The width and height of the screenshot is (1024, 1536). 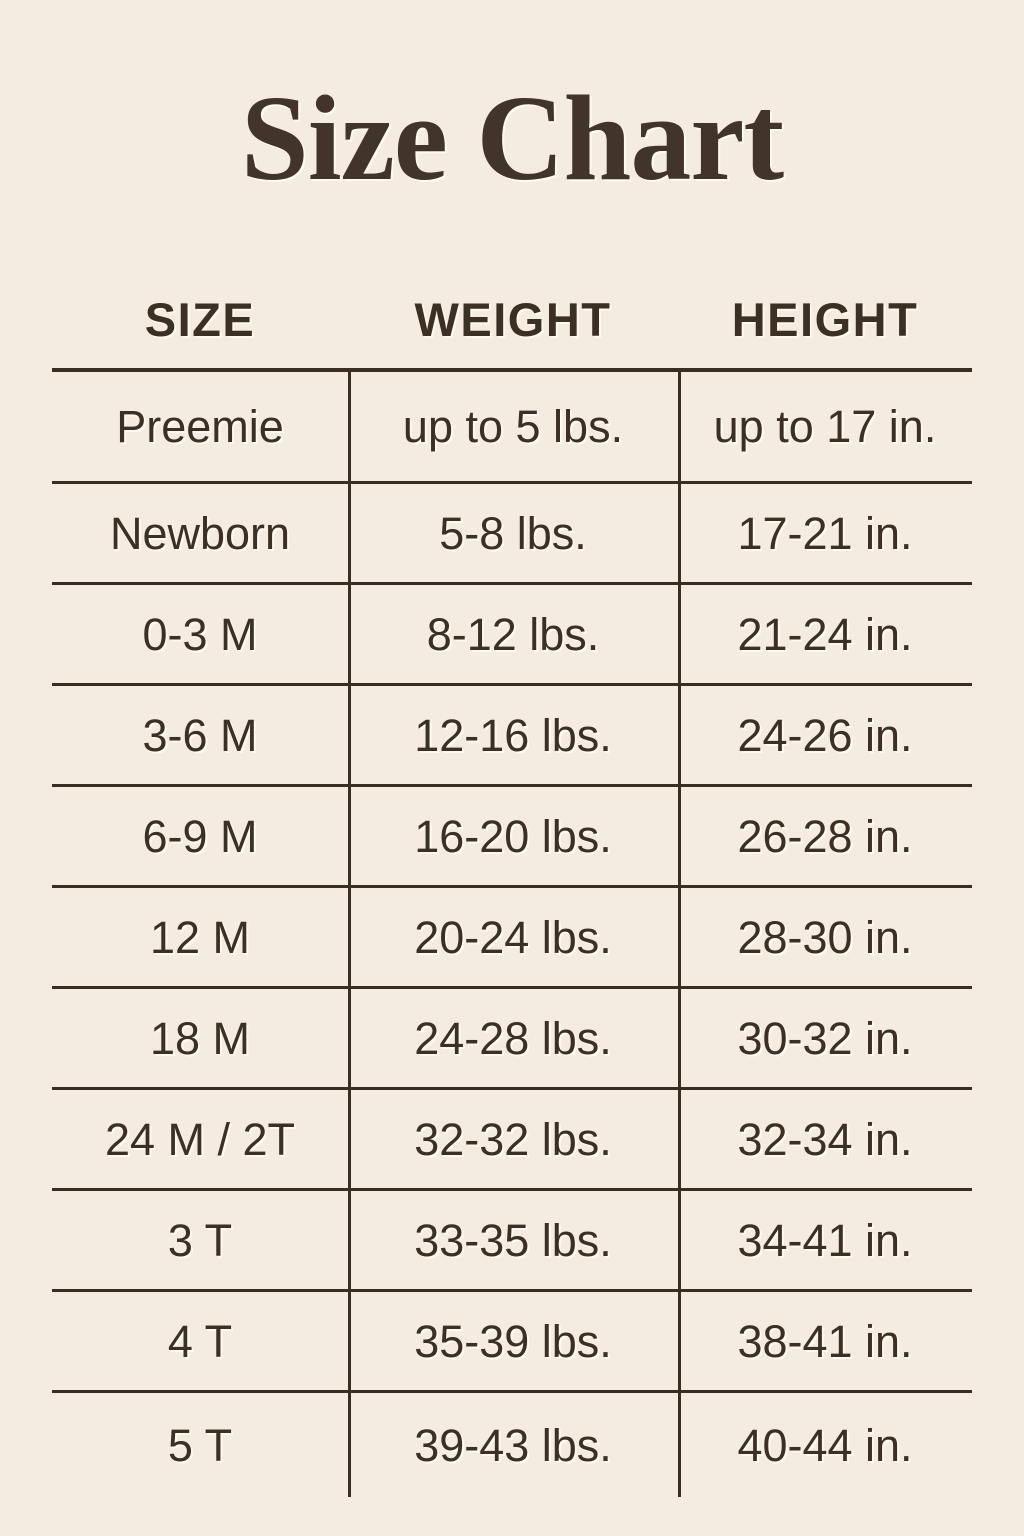 I want to click on table-row: 4 T 35-39 lbs. 38-41 in., so click(x=512, y=1342).